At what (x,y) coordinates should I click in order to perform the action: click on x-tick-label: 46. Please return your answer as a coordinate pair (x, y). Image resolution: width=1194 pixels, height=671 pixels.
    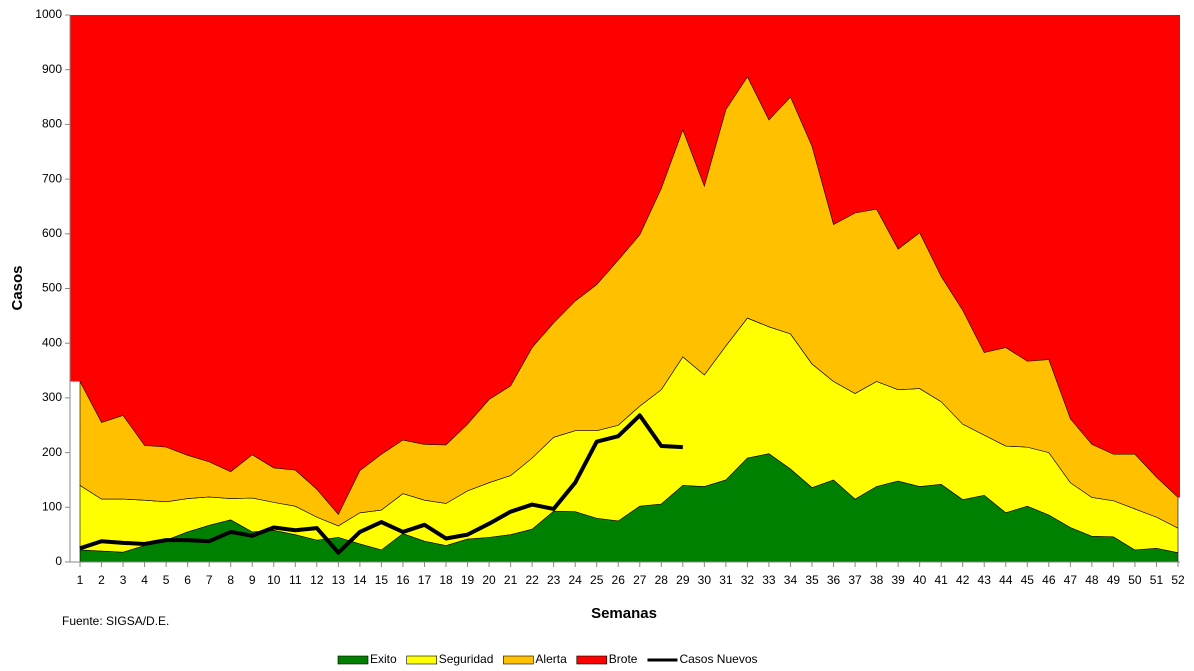
    Looking at the image, I should click on (1049, 580).